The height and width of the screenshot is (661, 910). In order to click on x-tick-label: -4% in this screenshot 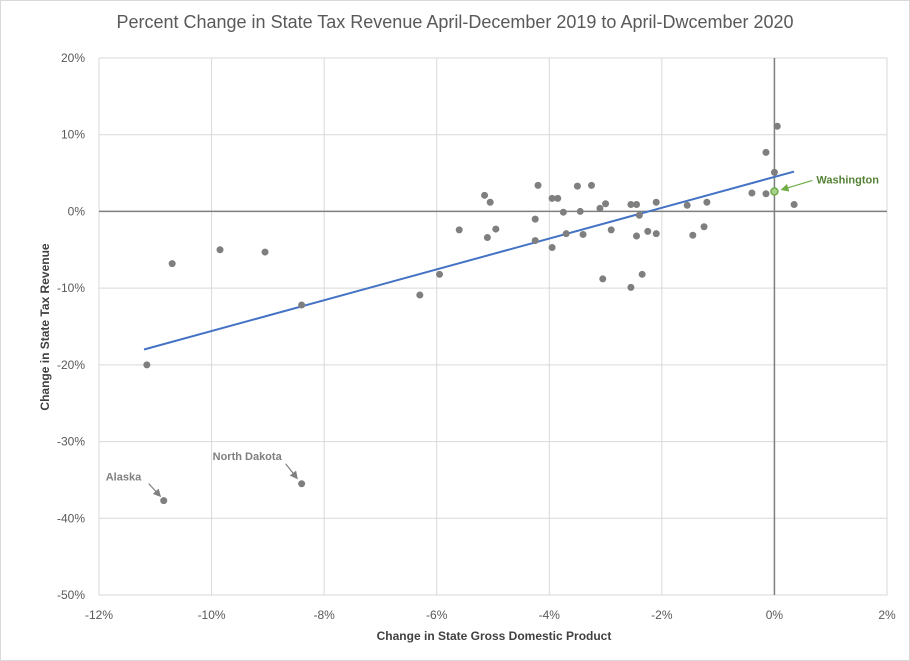, I will do `click(550, 615)`.